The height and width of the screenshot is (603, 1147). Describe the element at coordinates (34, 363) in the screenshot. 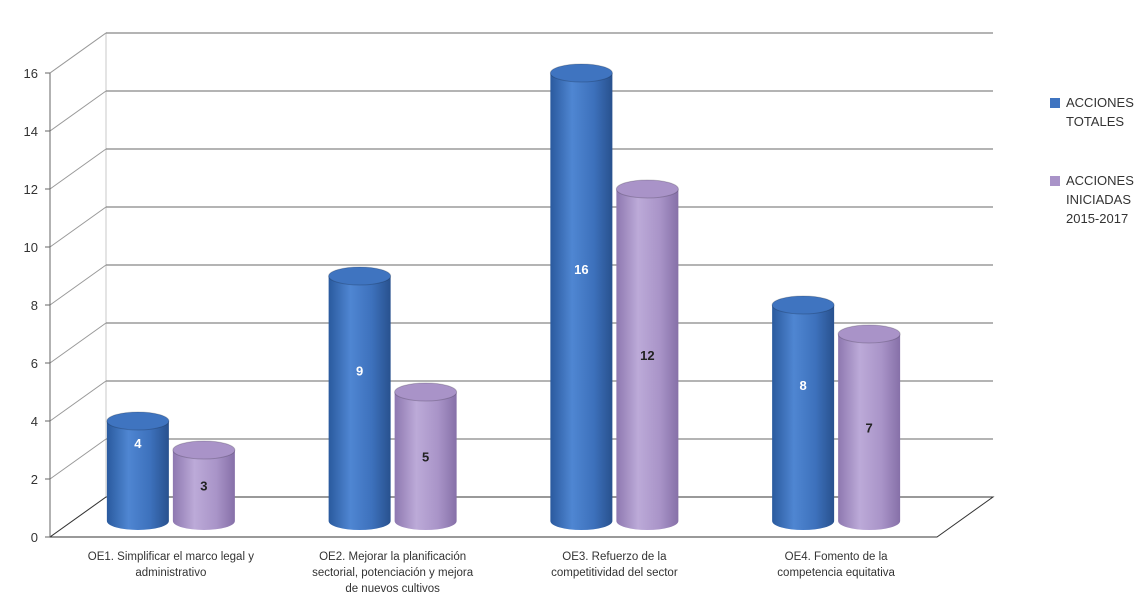

I see `y-tick-label: 6` at that location.